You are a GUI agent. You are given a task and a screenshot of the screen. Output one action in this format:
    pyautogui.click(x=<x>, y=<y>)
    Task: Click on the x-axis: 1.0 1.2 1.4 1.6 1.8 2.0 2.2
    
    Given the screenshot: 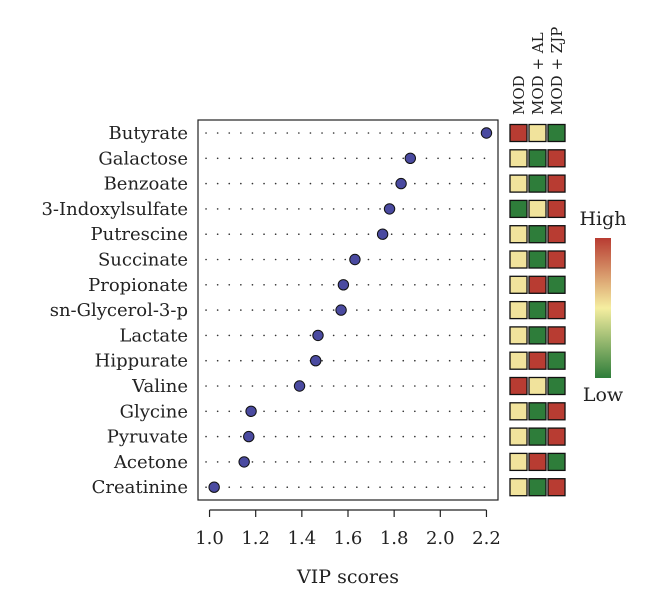 What is the action you would take?
    pyautogui.click(x=348, y=529)
    